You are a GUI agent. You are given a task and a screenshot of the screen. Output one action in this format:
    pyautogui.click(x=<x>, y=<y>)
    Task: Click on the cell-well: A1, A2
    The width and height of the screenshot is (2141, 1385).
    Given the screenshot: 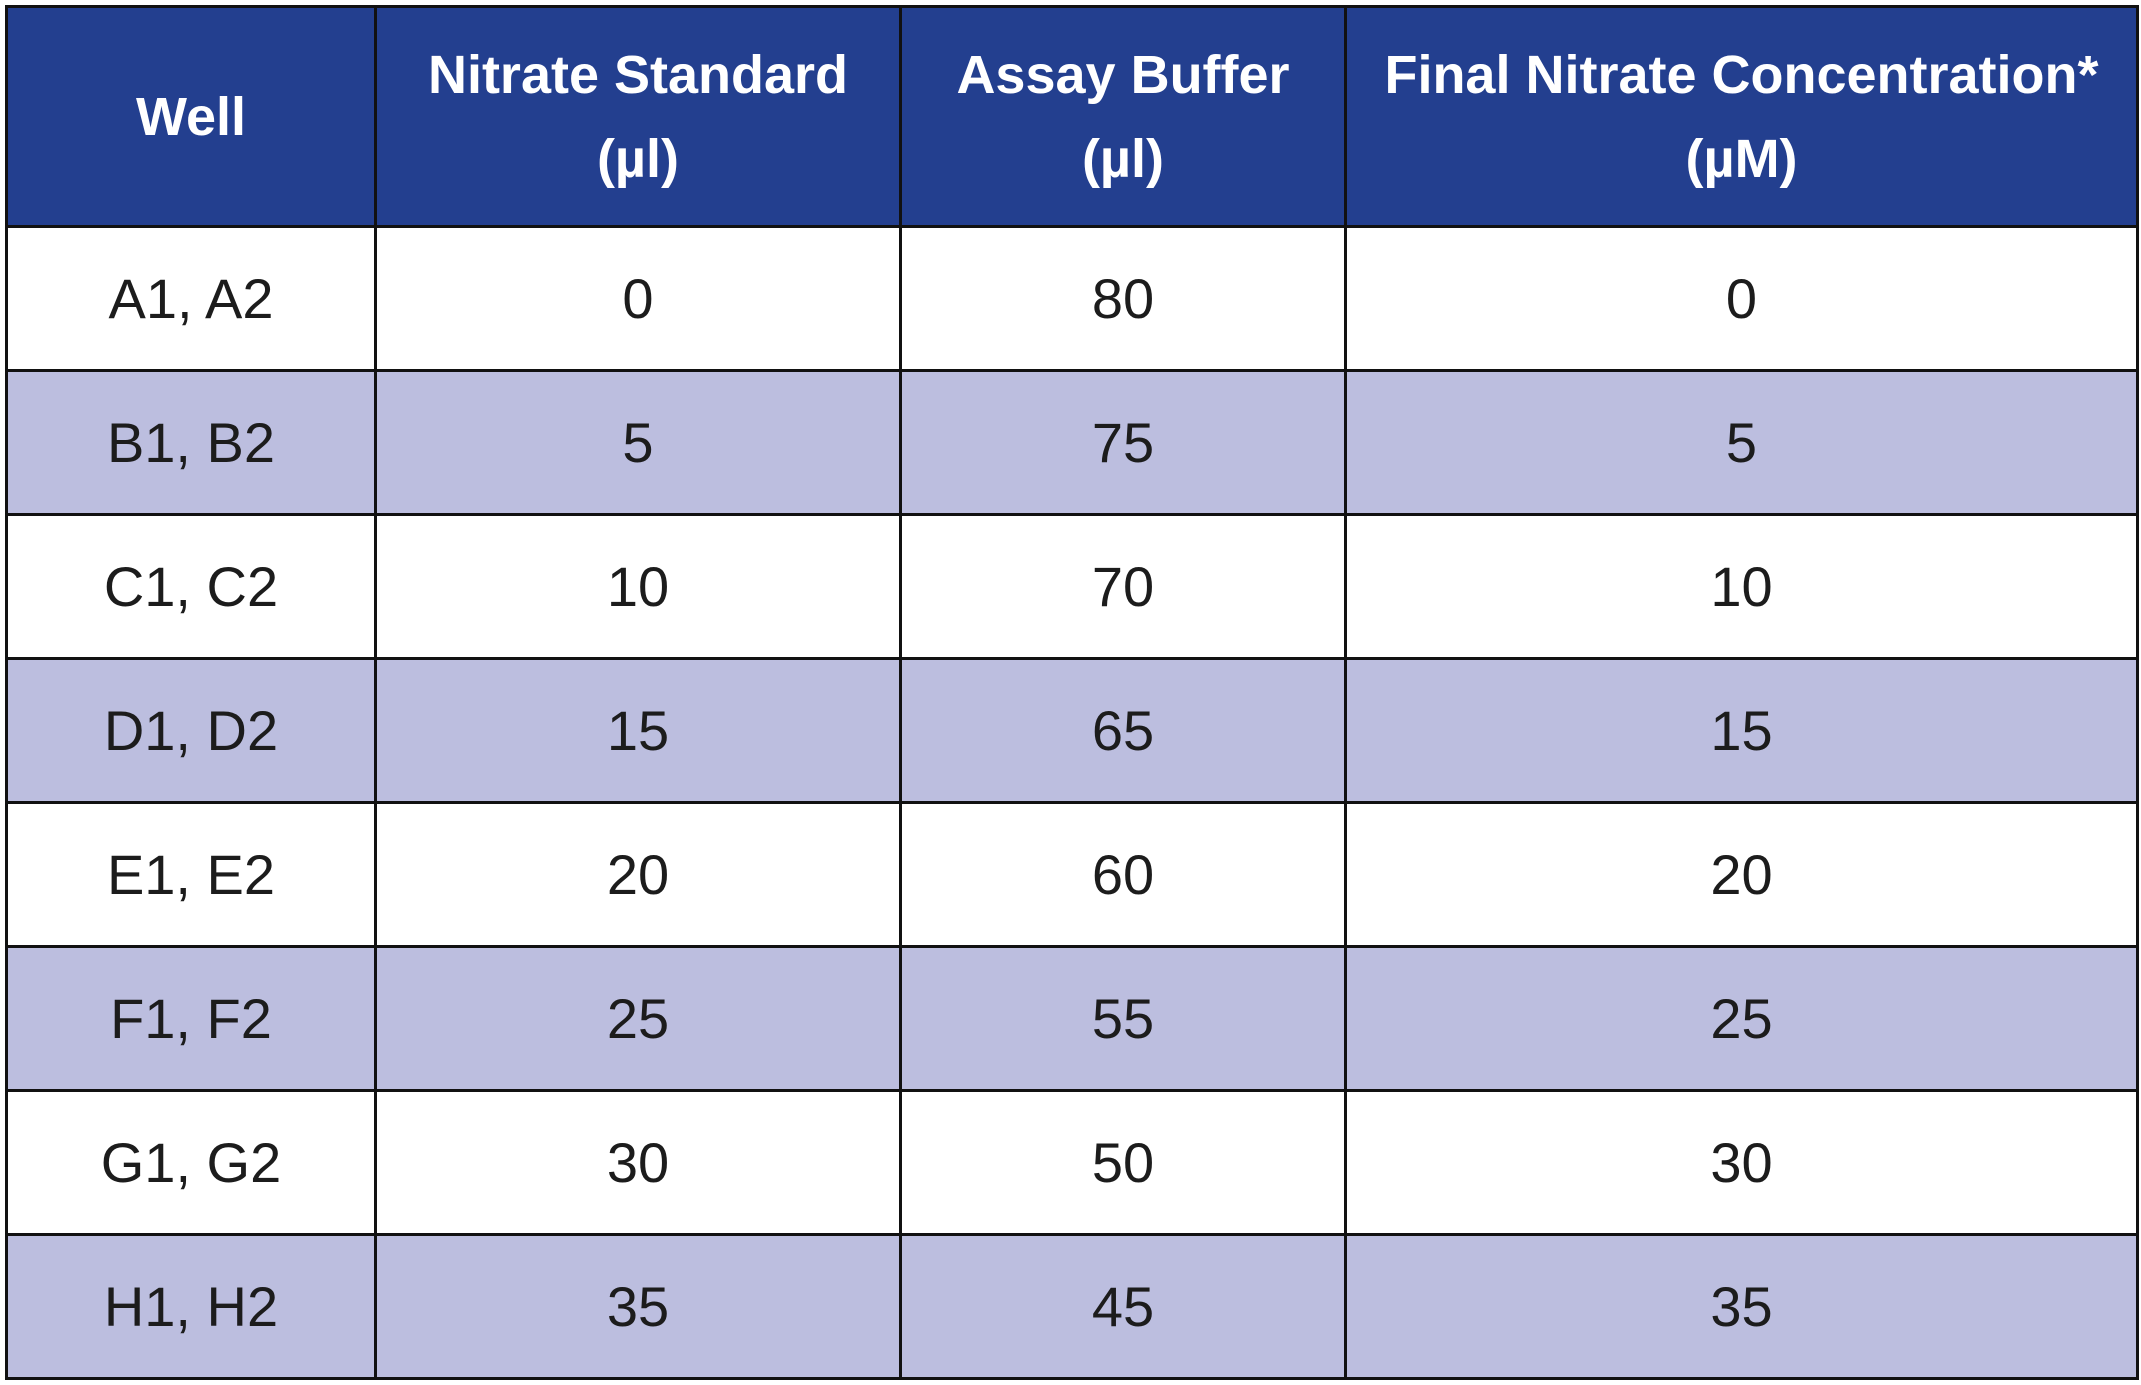 What is the action you would take?
    pyautogui.click(x=191, y=298)
    